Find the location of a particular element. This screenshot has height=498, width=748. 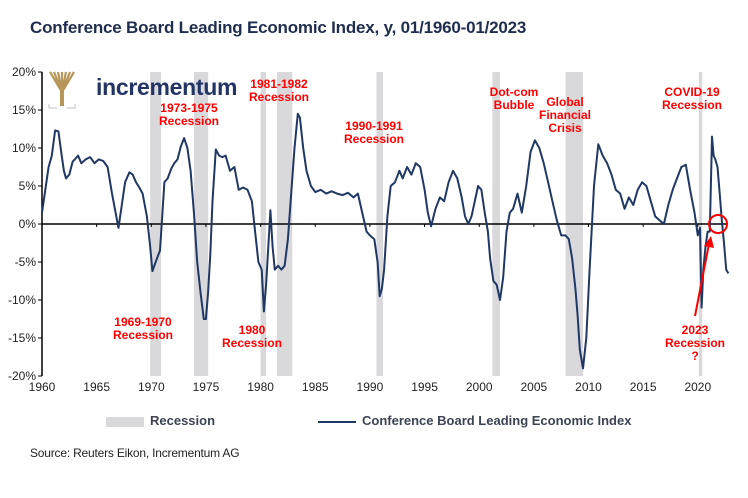

legend-label-recession: Recession is located at coordinates (183, 420).